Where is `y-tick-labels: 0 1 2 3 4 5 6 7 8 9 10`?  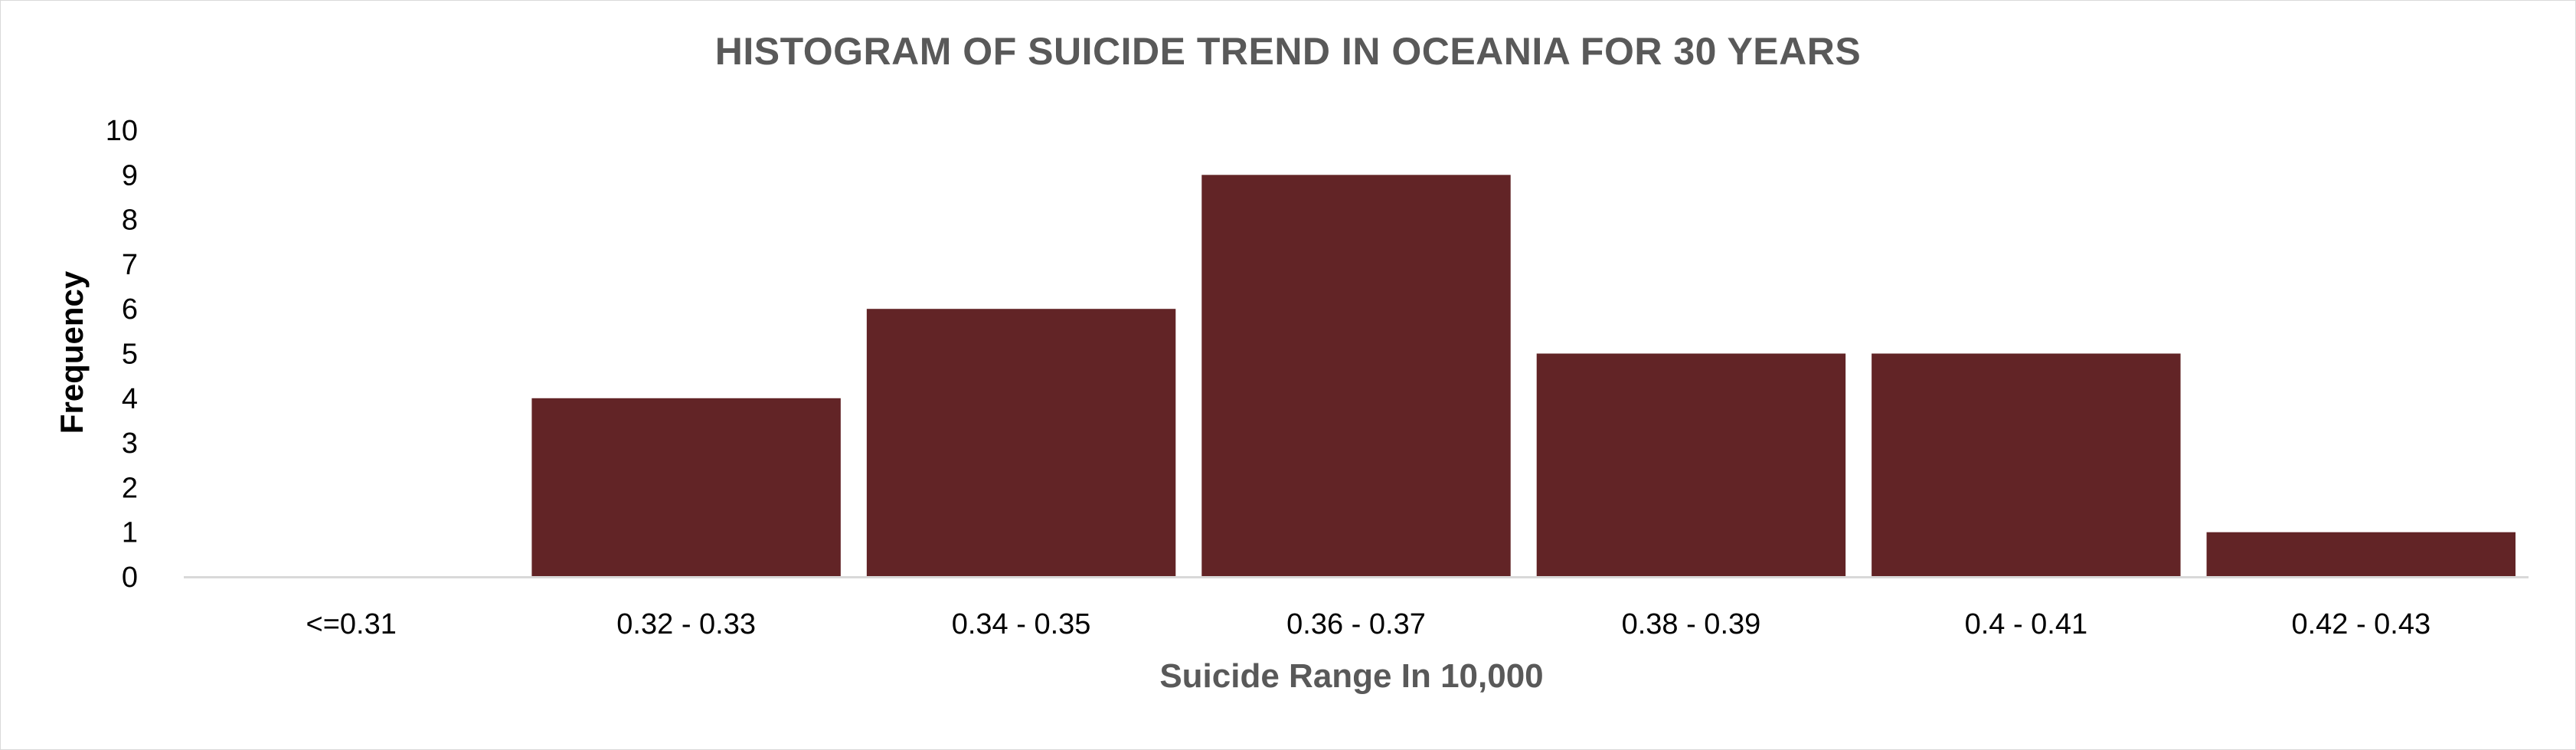
y-tick-labels: 0 1 2 3 4 5 6 7 8 9 10 is located at coordinates (122, 354).